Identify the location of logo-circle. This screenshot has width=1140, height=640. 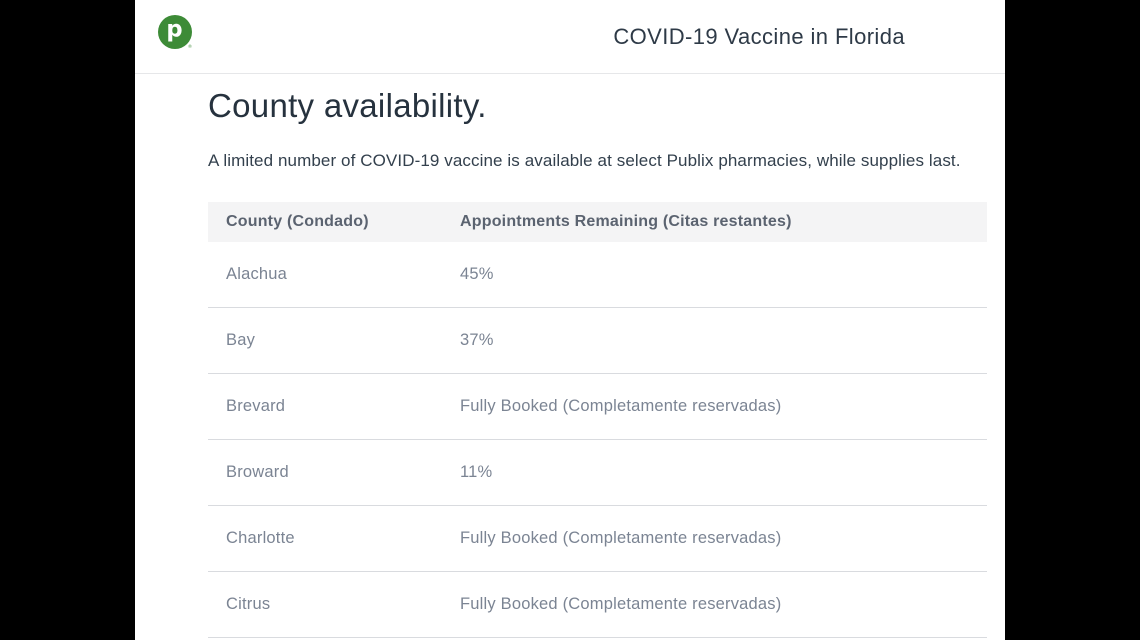
(175, 32).